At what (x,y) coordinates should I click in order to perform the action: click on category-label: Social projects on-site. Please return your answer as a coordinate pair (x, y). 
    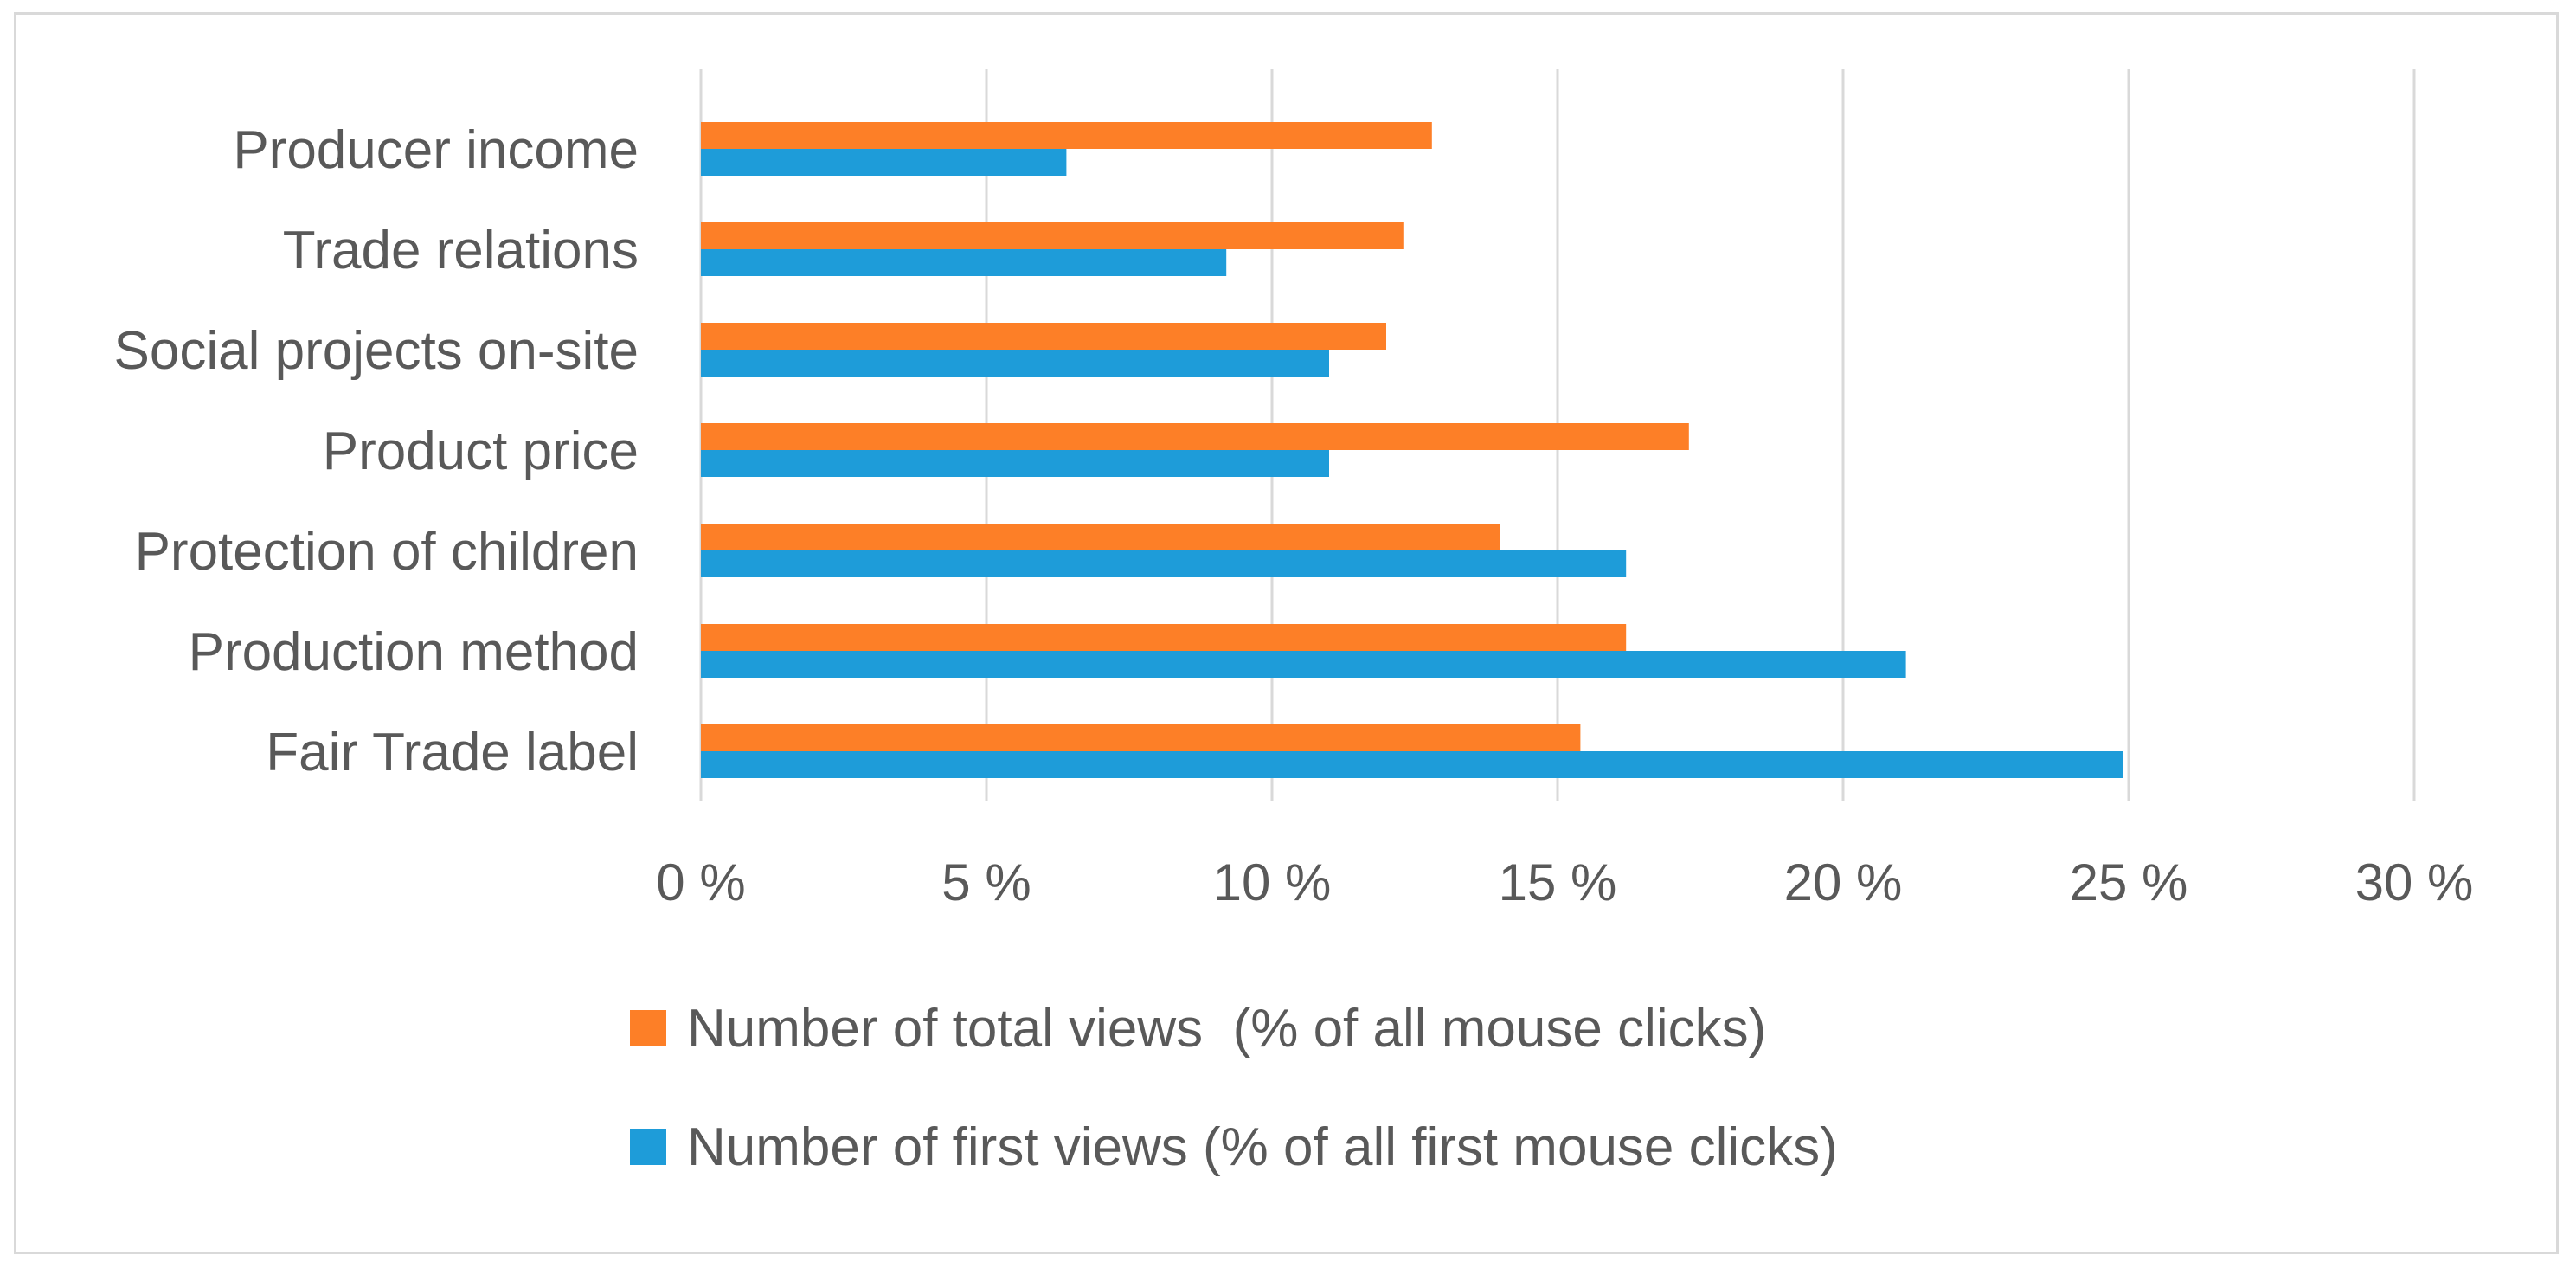
    Looking at the image, I should click on (376, 351).